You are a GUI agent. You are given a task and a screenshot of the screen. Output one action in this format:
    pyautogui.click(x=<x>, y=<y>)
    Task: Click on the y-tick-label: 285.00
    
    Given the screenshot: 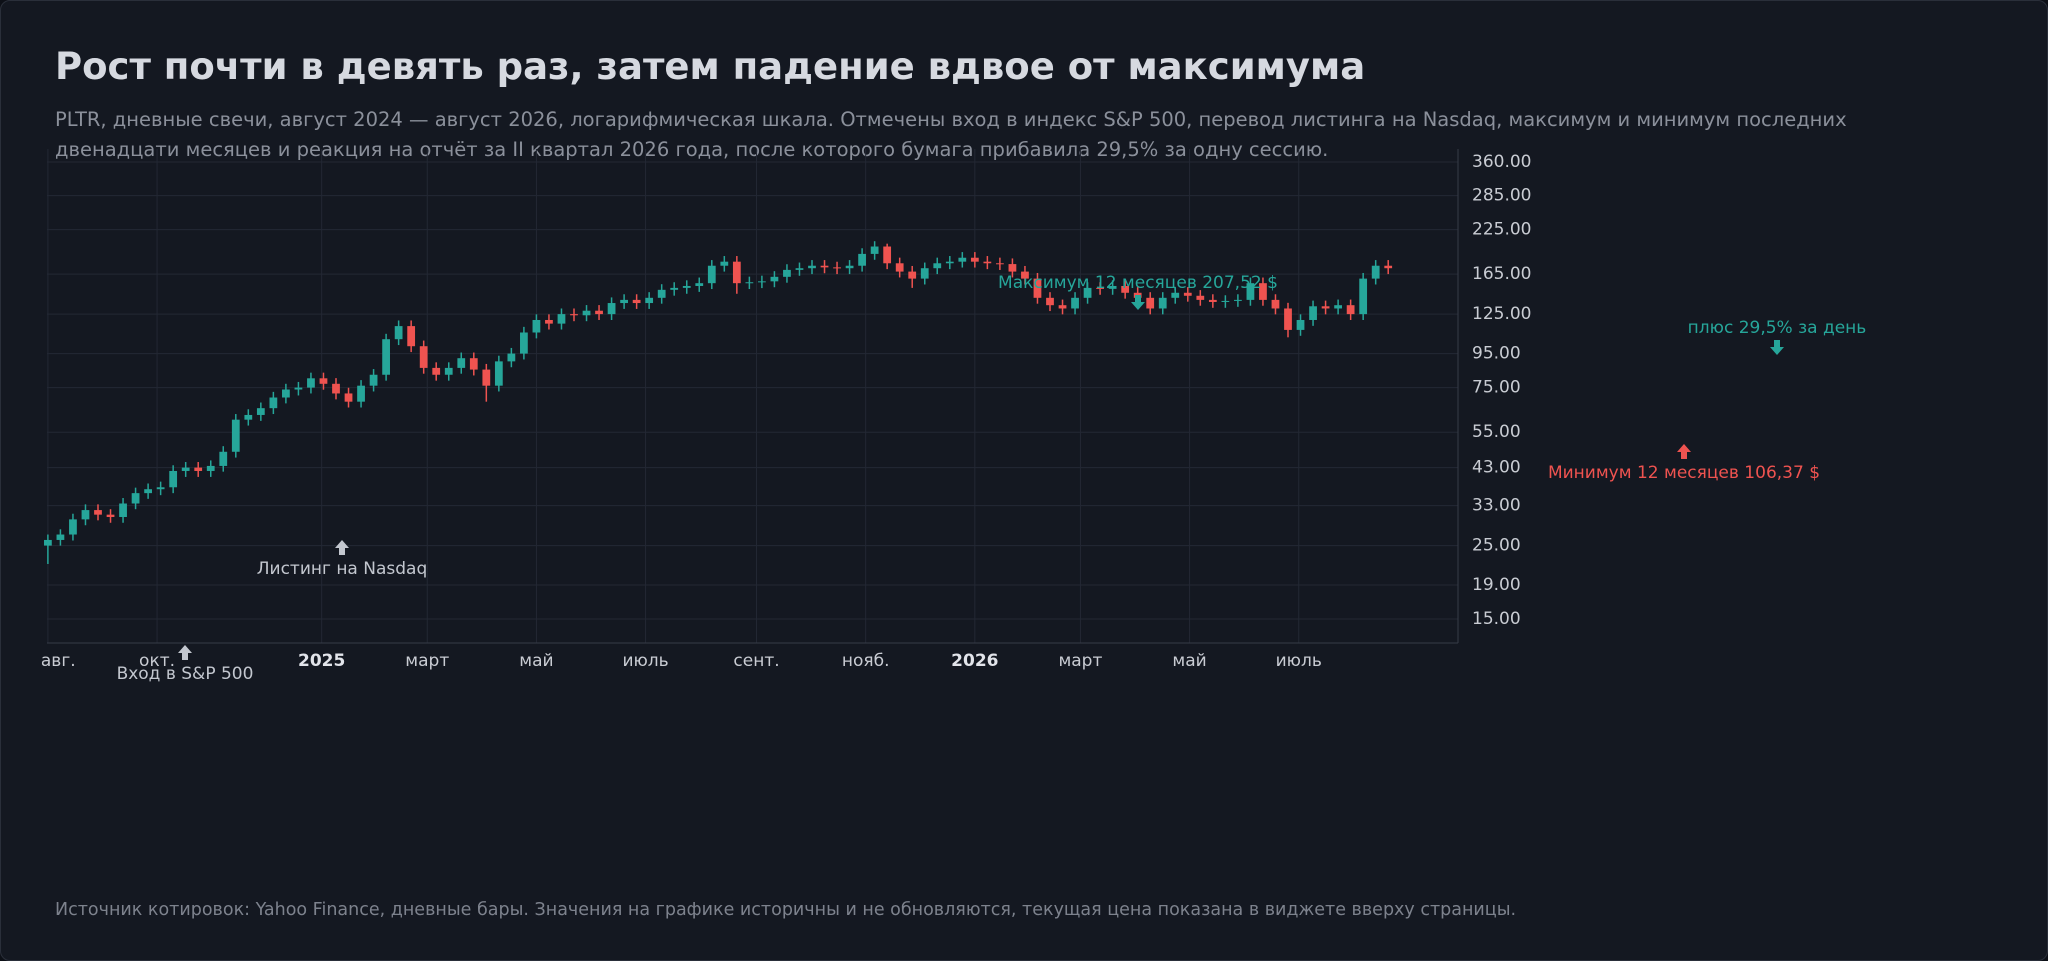 What is the action you would take?
    pyautogui.click(x=1501, y=196)
    